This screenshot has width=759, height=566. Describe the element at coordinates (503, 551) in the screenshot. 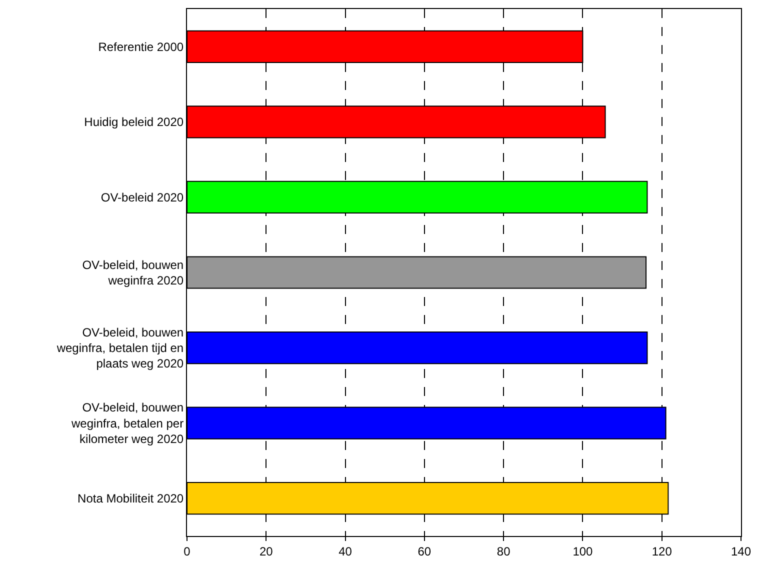

I see `x-tick-label: 80` at that location.